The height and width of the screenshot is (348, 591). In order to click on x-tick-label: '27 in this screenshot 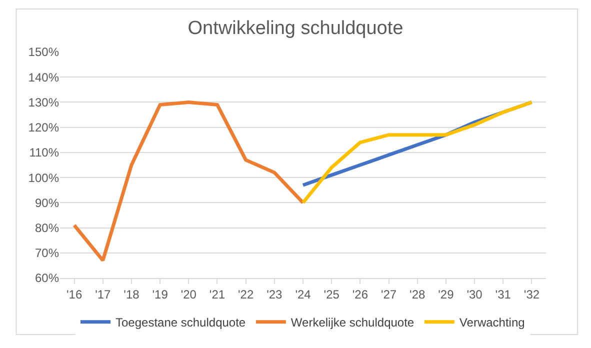, I will do `click(388, 294)`.